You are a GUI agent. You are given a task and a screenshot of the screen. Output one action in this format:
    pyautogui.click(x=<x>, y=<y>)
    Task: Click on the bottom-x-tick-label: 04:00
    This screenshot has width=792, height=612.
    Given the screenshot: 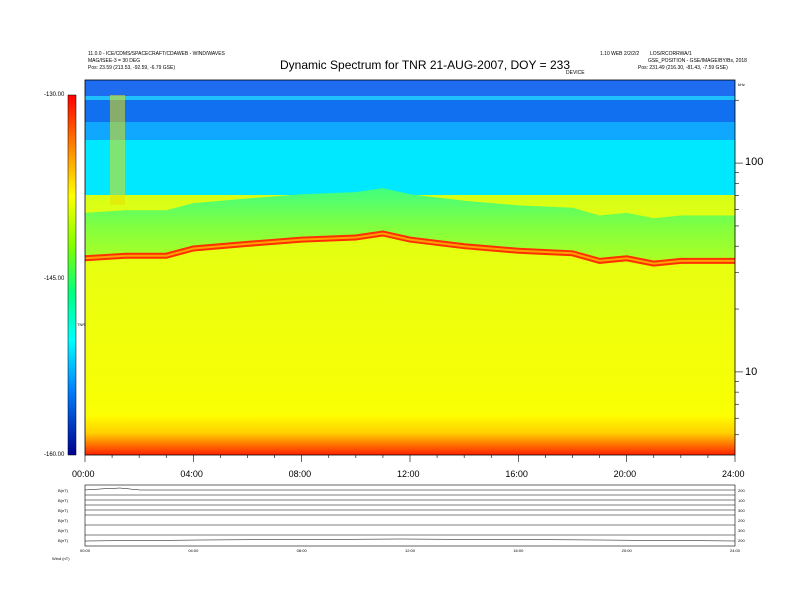 What is the action you would take?
    pyautogui.click(x=193, y=550)
    